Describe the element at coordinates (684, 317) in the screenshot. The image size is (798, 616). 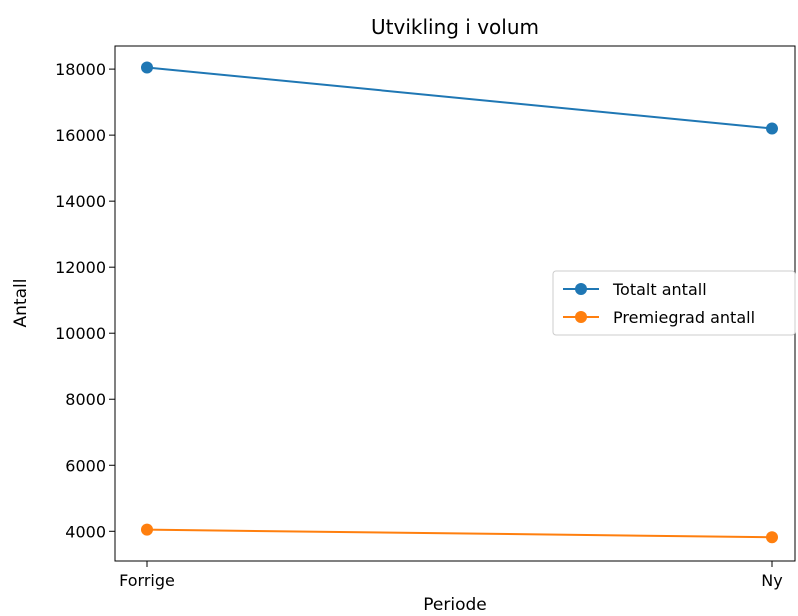
I see `legend-label: Premiegrad antall` at that location.